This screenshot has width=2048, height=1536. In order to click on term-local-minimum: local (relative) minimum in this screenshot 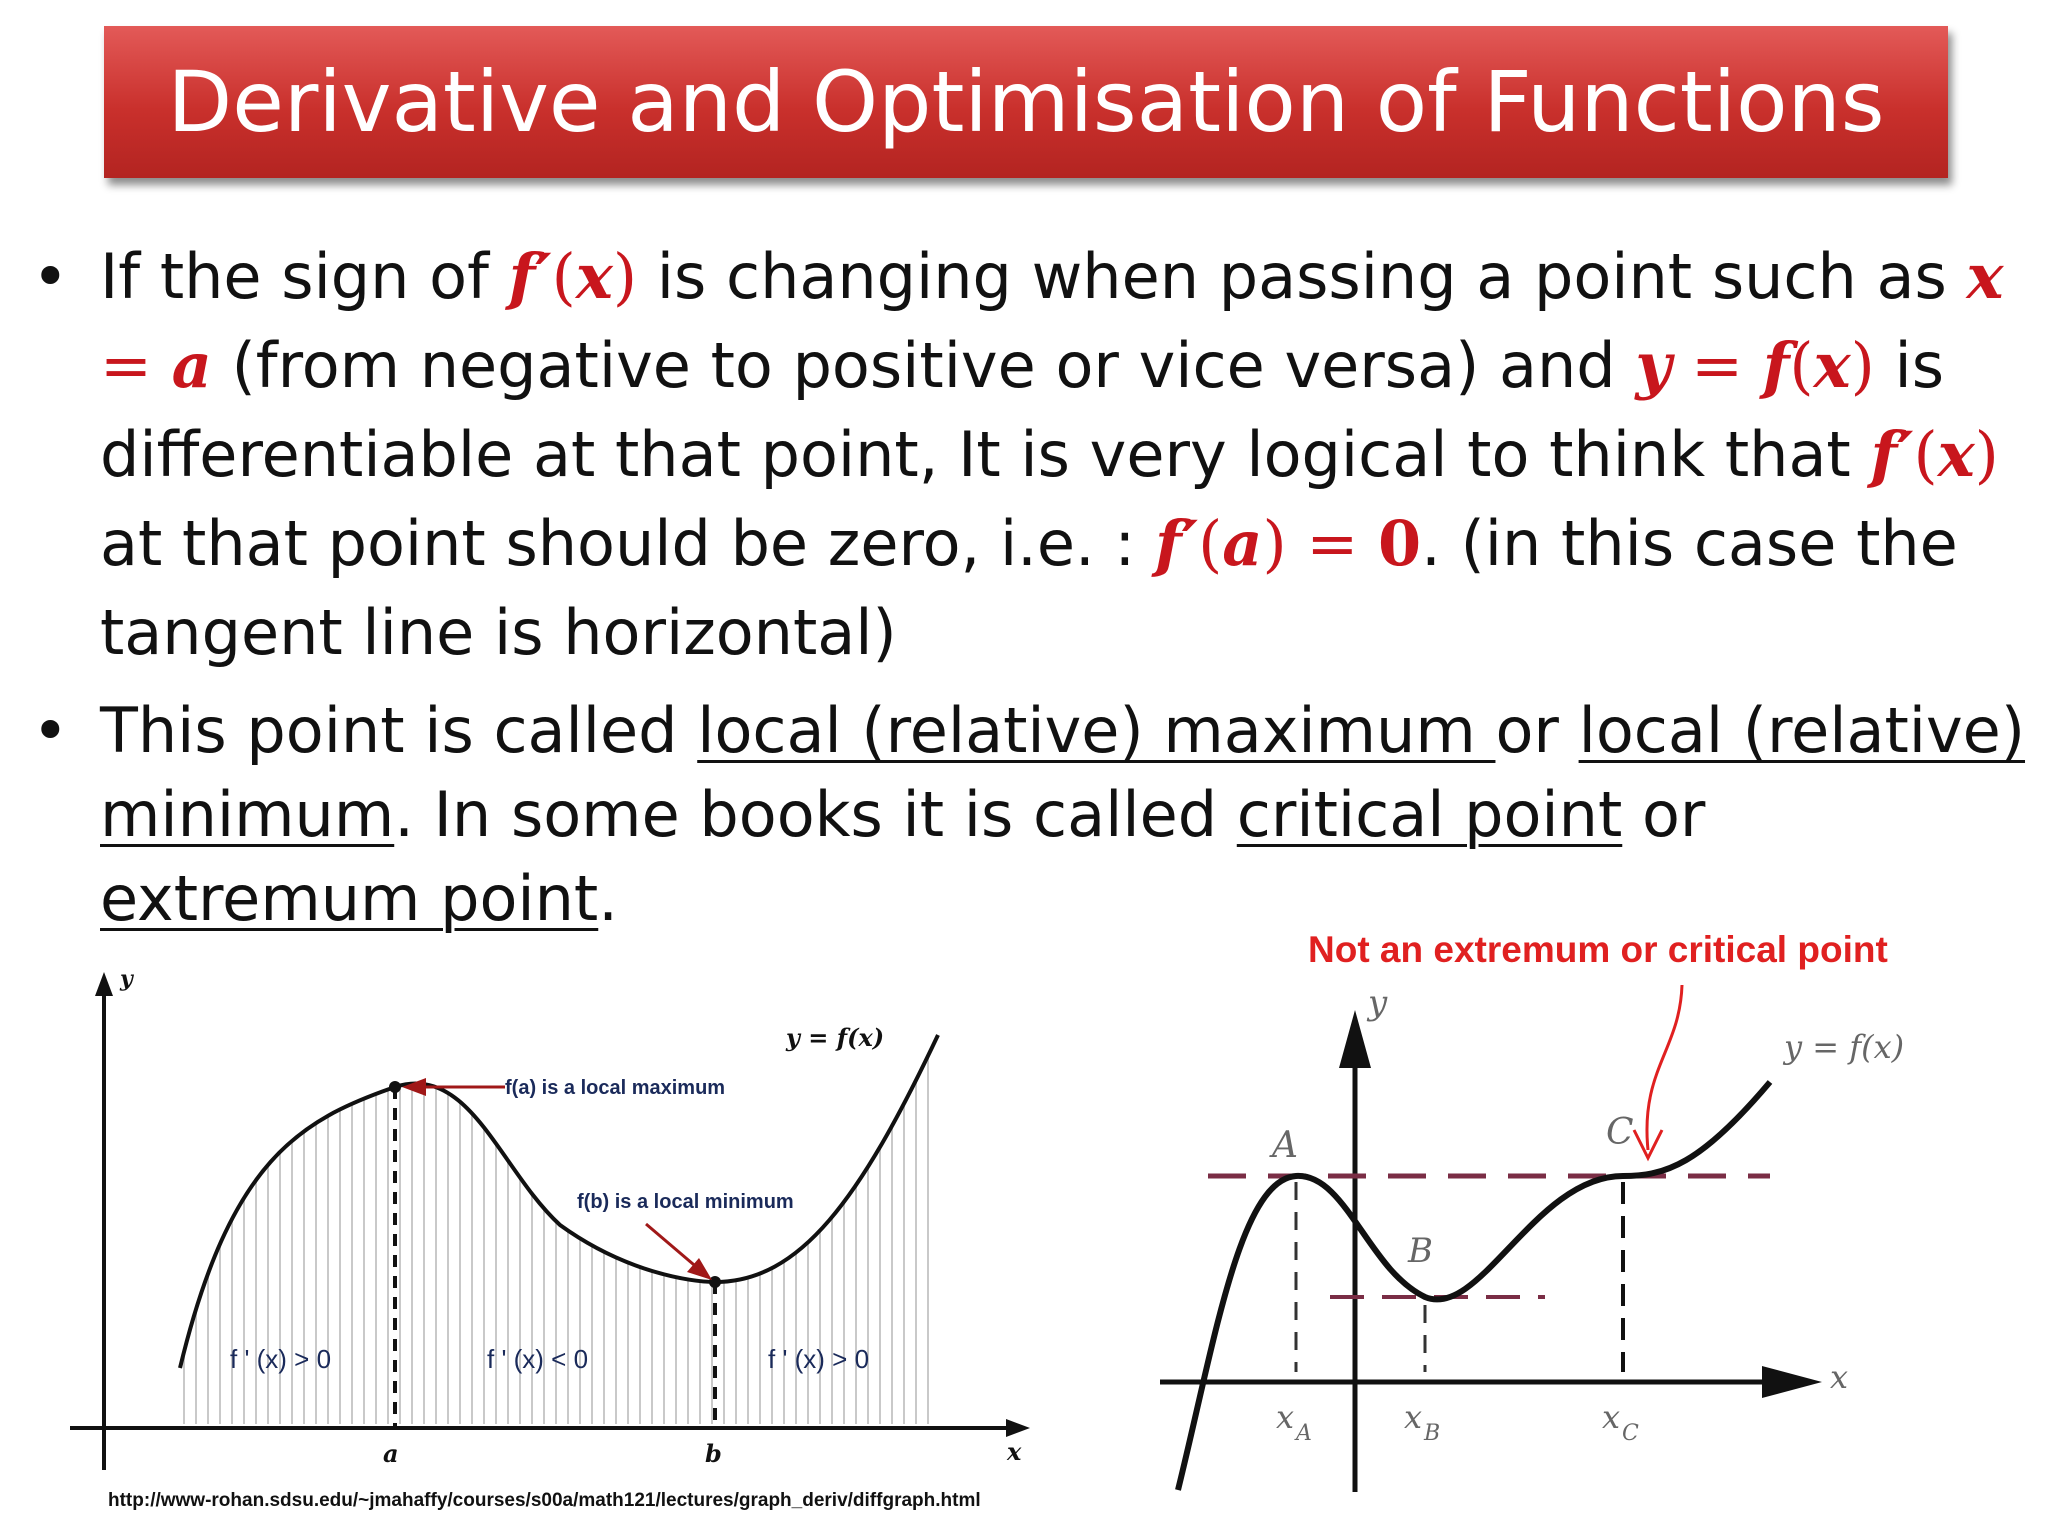, I will do `click(1063, 772)`.